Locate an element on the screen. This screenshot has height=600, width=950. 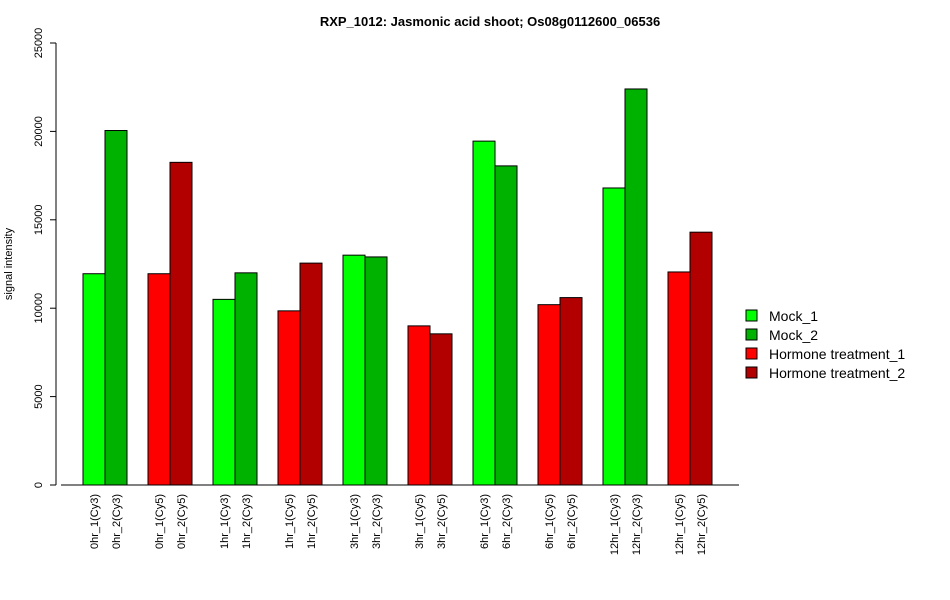
y-tick-label: 15000 is located at coordinates (39, 220).